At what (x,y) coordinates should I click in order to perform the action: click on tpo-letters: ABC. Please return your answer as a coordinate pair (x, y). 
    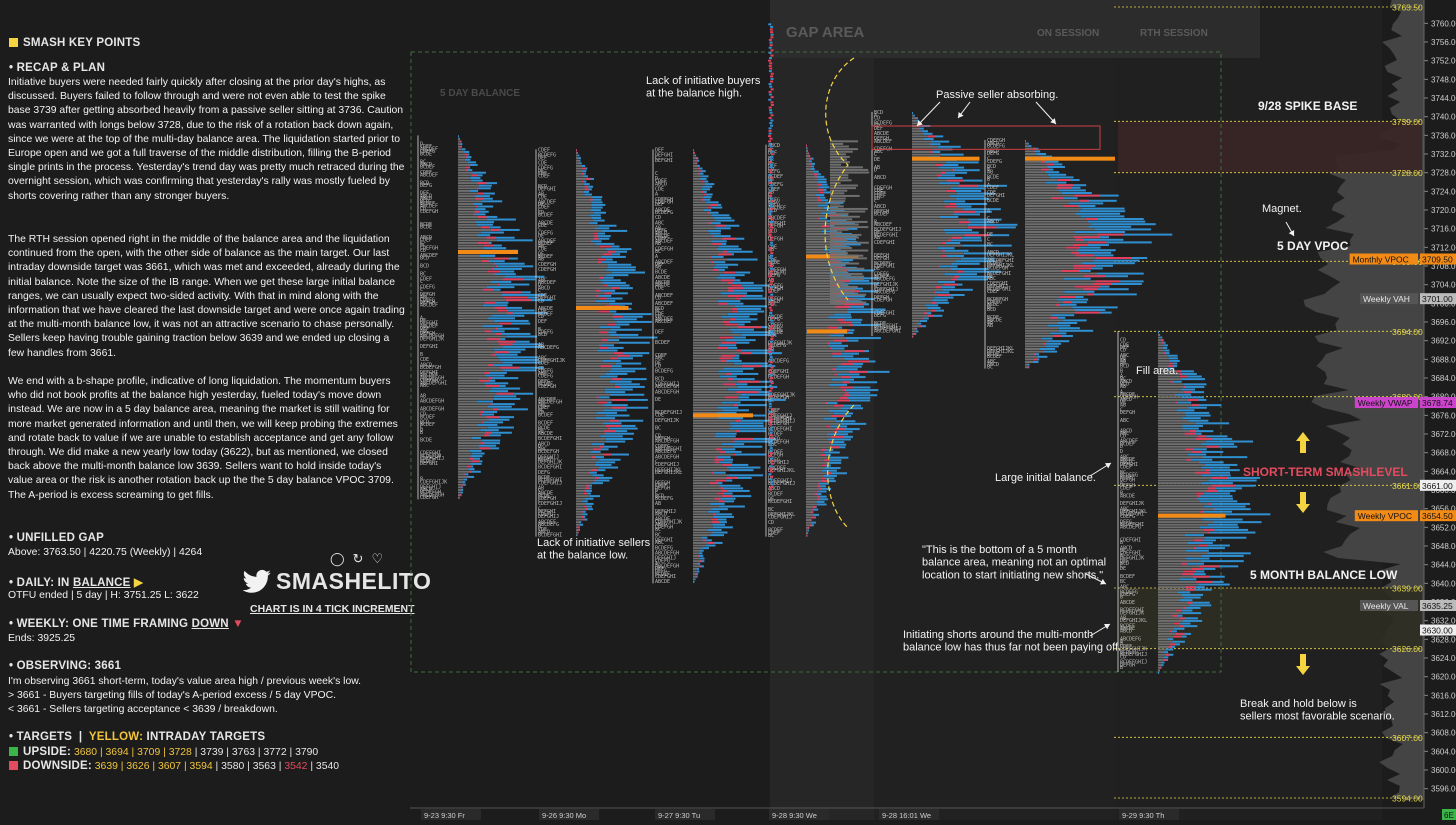
    Looking at the image, I should click on (424, 332).